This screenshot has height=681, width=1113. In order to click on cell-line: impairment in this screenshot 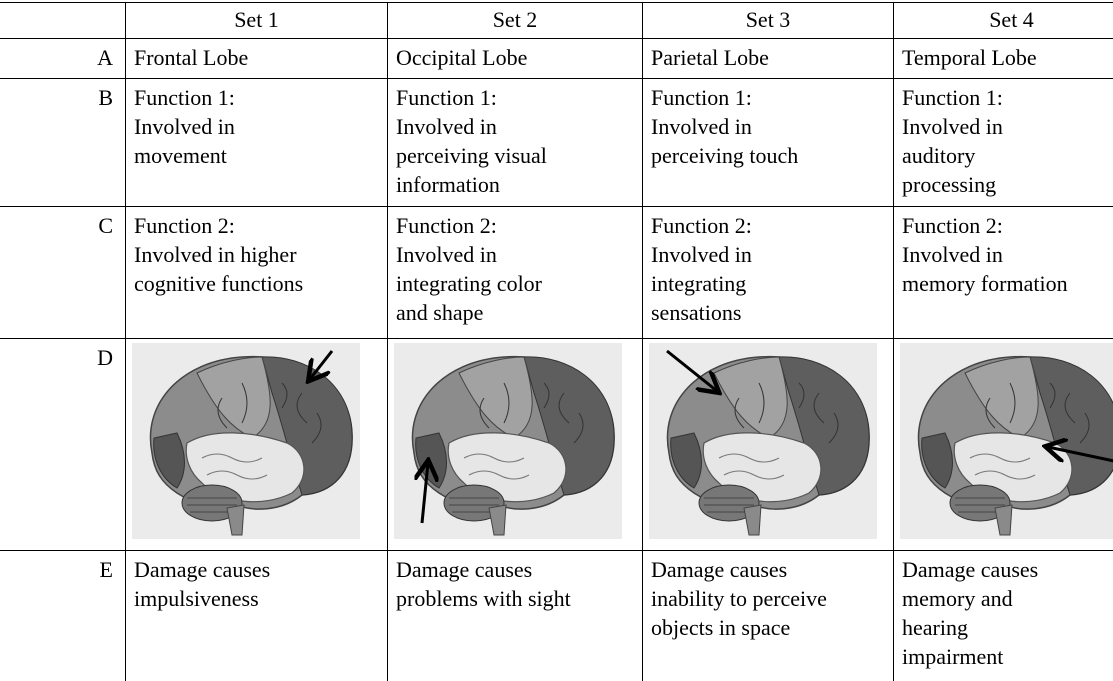, I will do `click(1007, 656)`.